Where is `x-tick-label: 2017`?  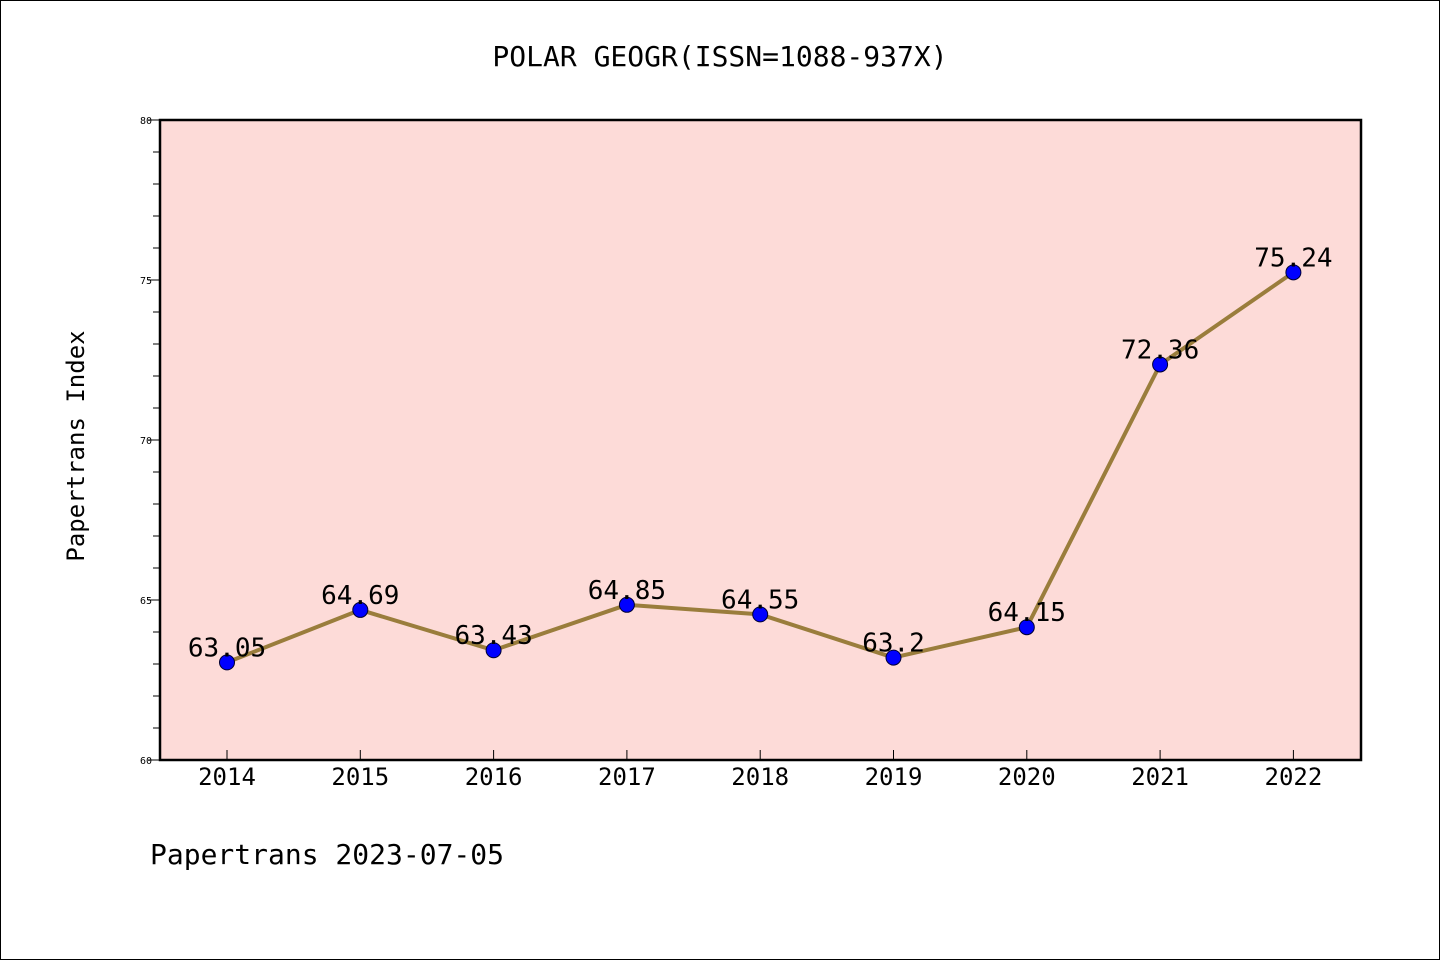 x-tick-label: 2017 is located at coordinates (627, 777).